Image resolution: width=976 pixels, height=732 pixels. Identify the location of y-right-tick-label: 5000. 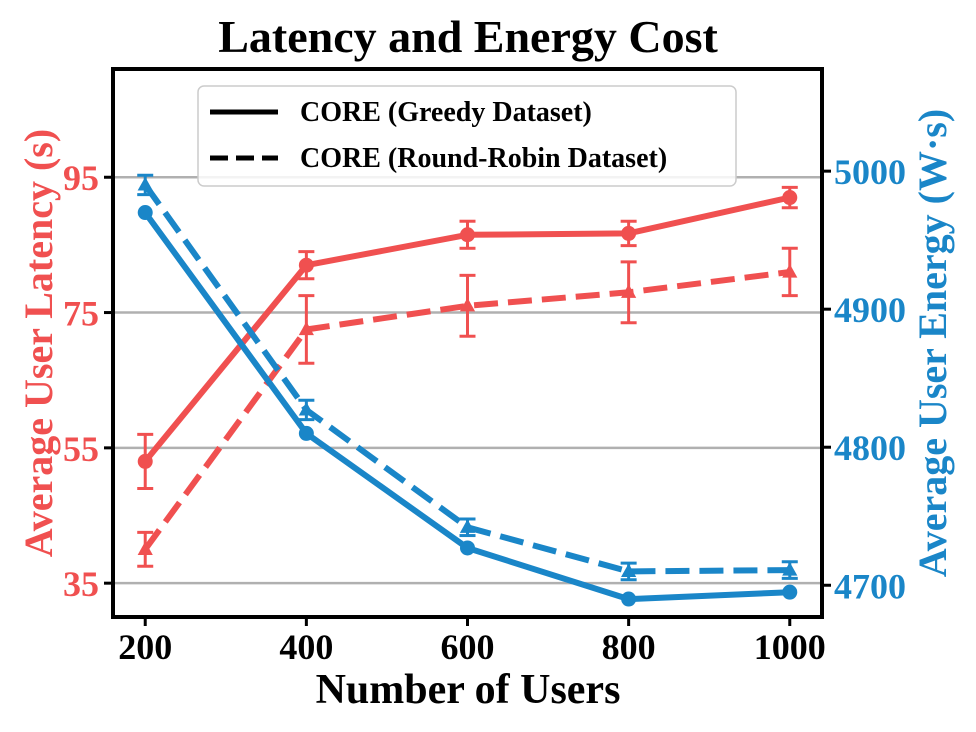
(870, 172).